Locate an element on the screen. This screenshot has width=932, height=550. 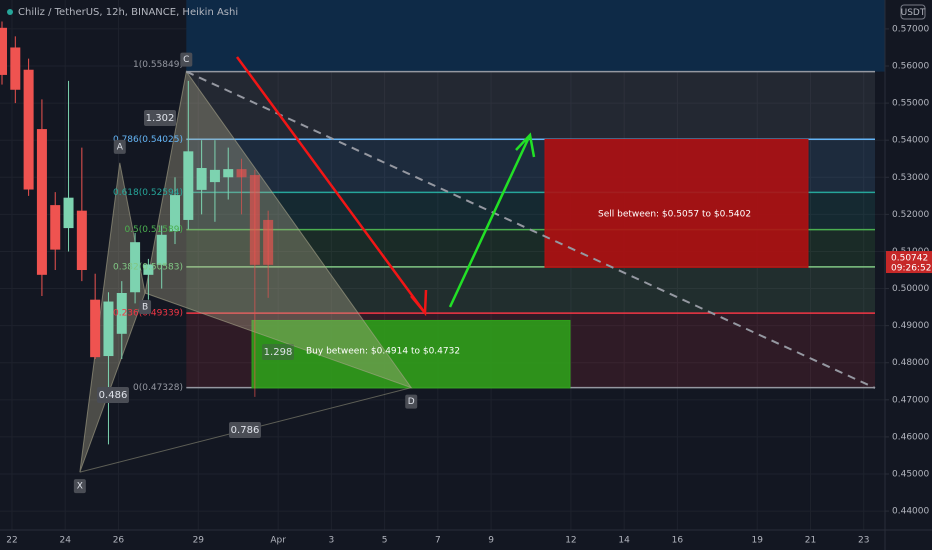
up-arrow is located at coordinates (492, 220).